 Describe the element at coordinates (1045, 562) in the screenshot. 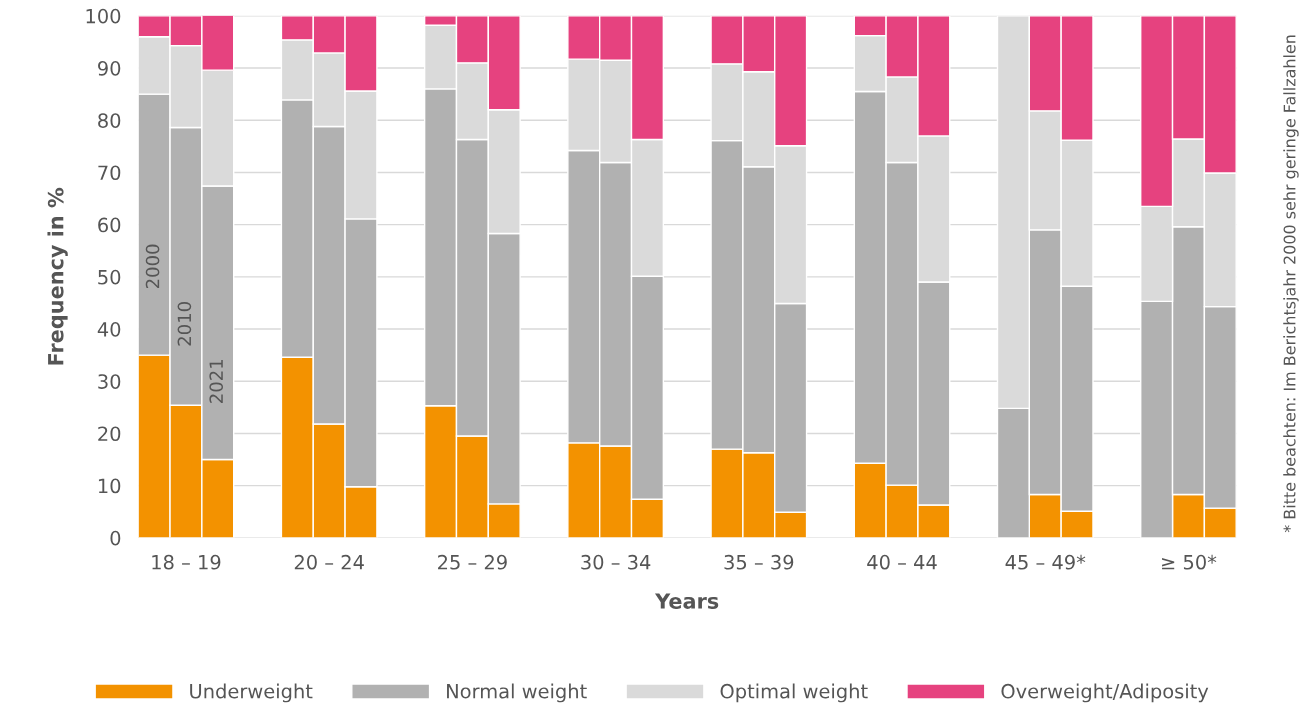

I see `x-tick-label: 45 – 49*` at that location.